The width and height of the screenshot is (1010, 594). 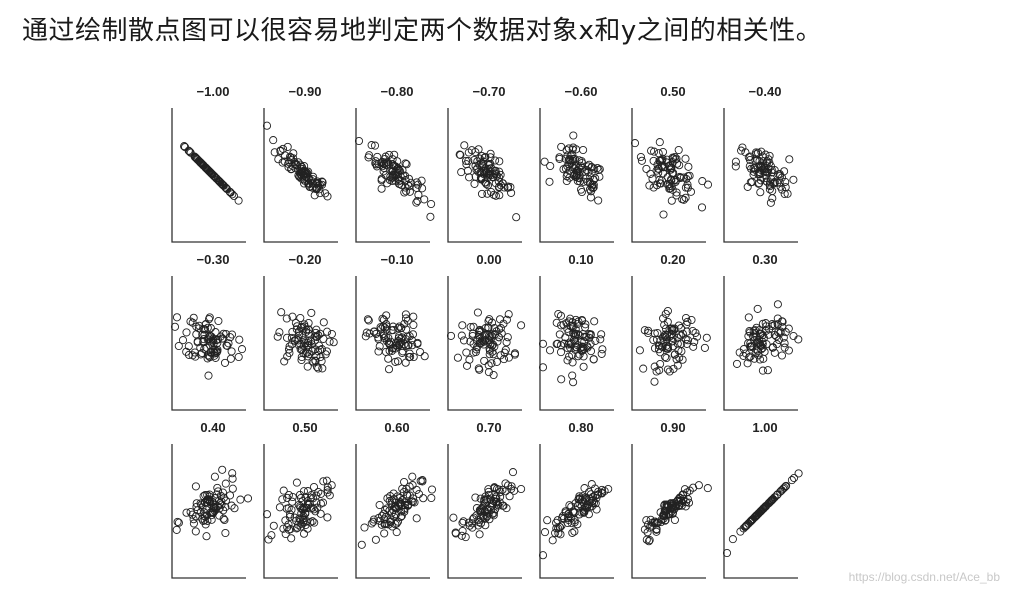 What do you see at coordinates (764, 427) in the screenshot?
I see `panel-correlation-label: 1.00` at bounding box center [764, 427].